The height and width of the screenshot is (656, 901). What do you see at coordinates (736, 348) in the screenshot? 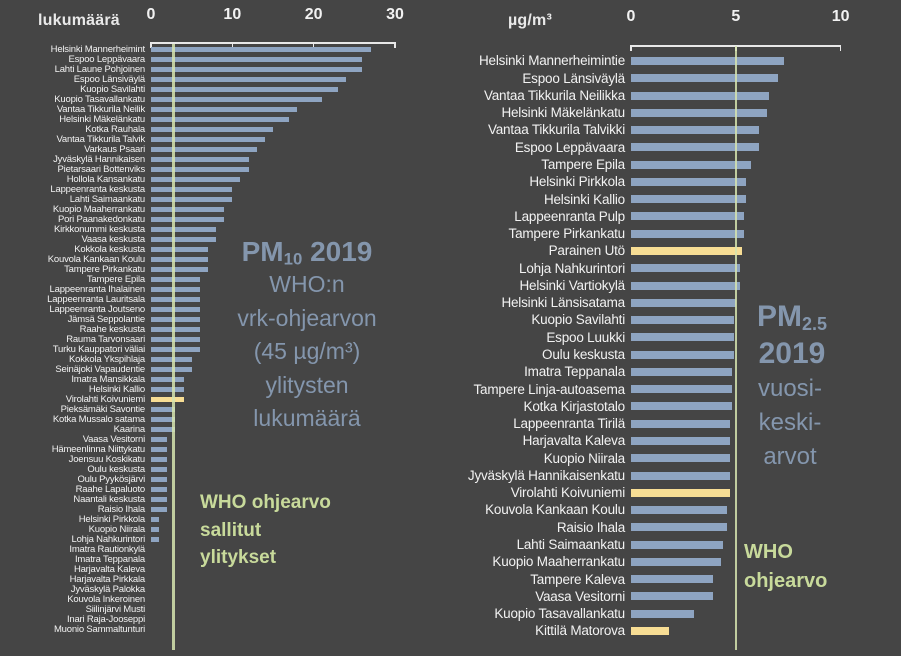
I see `who-guideline-line` at bounding box center [736, 348].